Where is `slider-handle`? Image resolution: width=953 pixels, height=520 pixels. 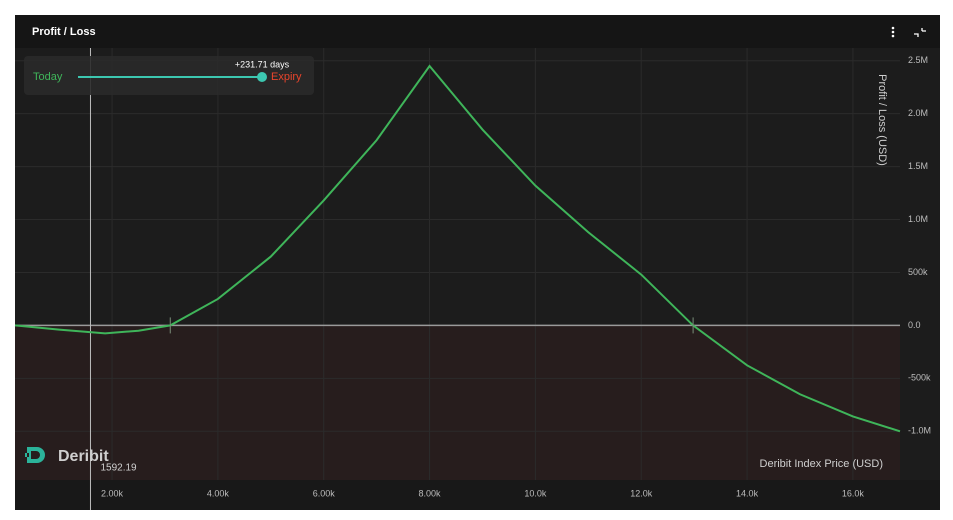
slider-handle is located at coordinates (262, 77).